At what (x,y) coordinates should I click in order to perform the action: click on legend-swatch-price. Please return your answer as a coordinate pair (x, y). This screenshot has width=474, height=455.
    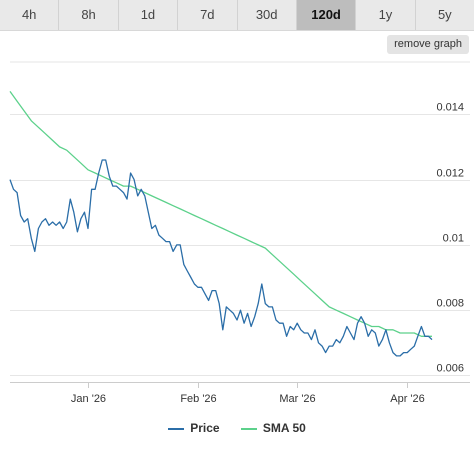
    Looking at the image, I should click on (176, 428).